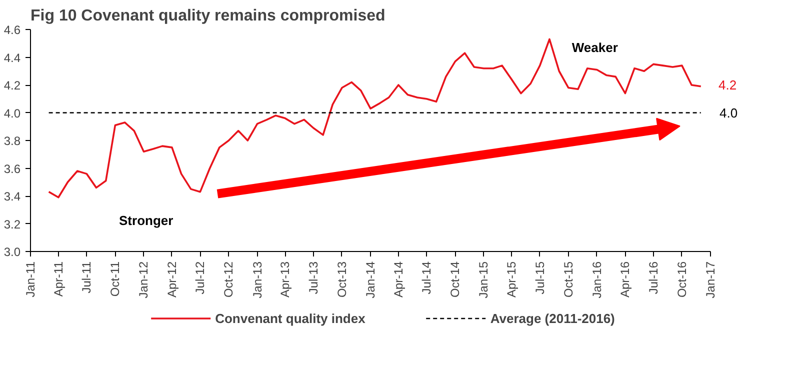  Describe the element at coordinates (12, 113) in the screenshot. I see `y-tick-label: 4.0` at that location.